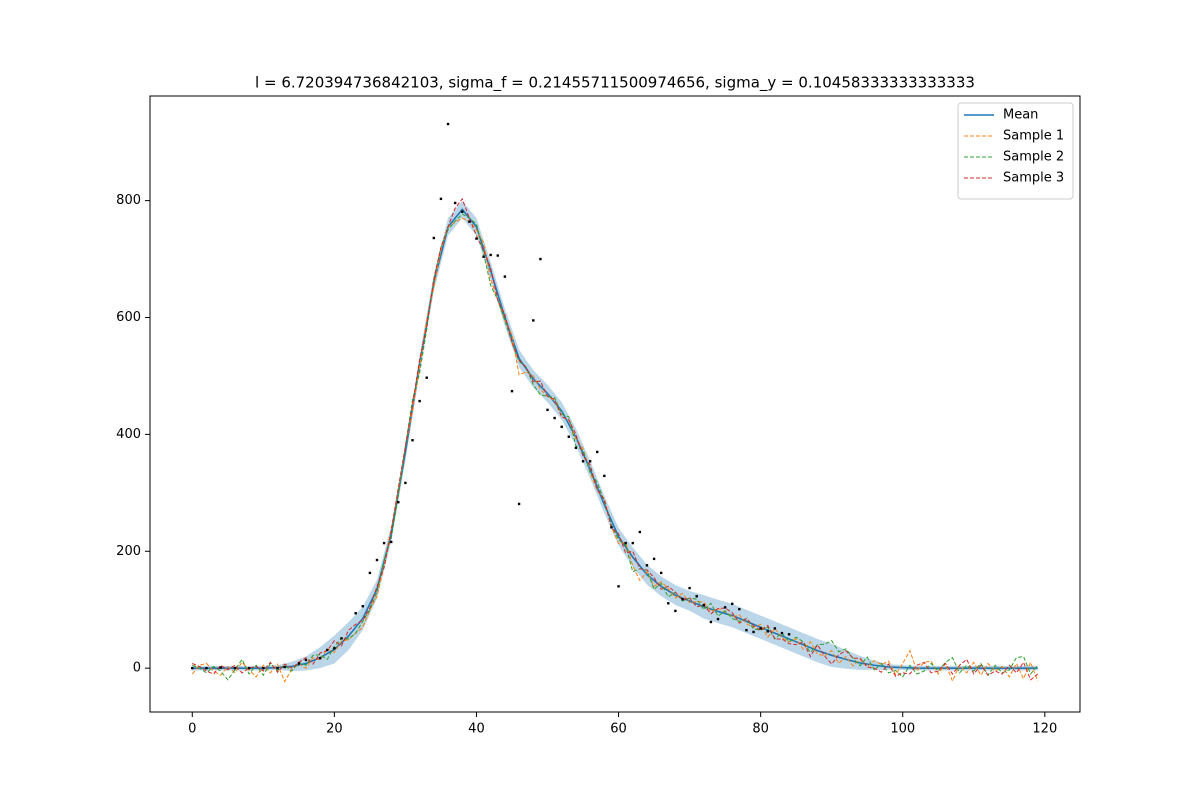  I want to click on legend-label: Sample 2, so click(1033, 157).